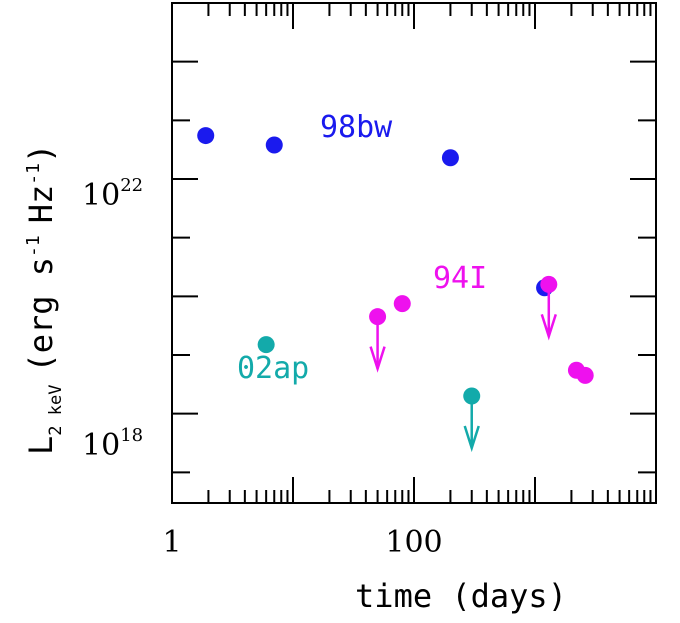 The image size is (680, 623). I want to click on y-axis-title: L2 keV(erg s-1Hz-1), so click(44, 299).